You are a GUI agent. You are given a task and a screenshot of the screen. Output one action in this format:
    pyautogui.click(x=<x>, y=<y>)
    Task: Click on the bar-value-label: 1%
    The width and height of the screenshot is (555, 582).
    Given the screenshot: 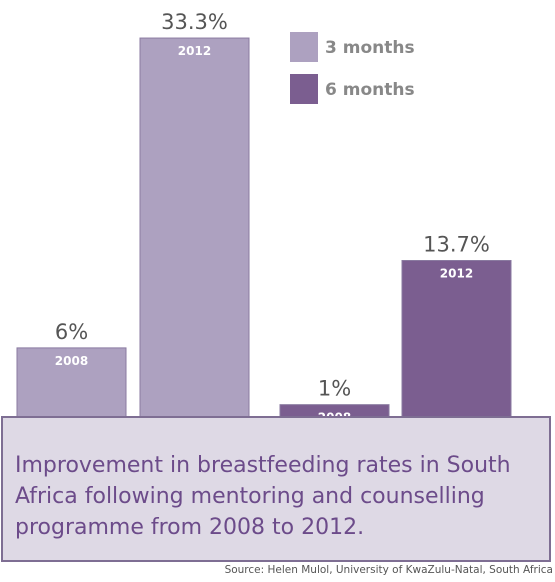 What is the action you would take?
    pyautogui.click(x=334, y=389)
    